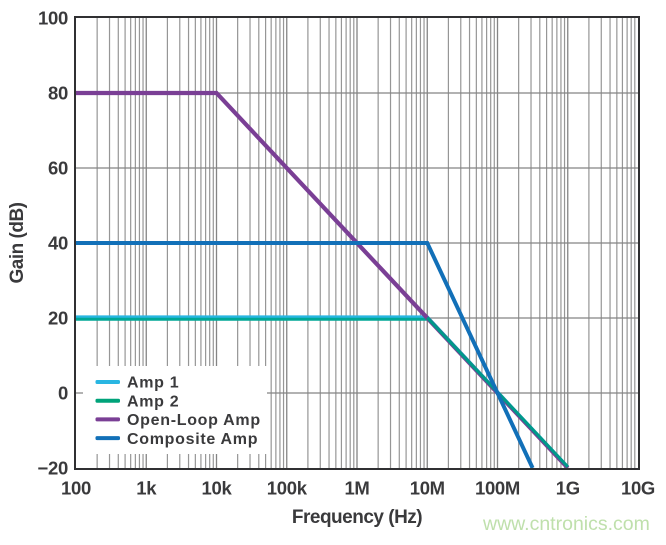 The width and height of the screenshot is (666, 545). Describe the element at coordinates (153, 401) in the screenshot. I see `svg-text: Amp 2` at that location.